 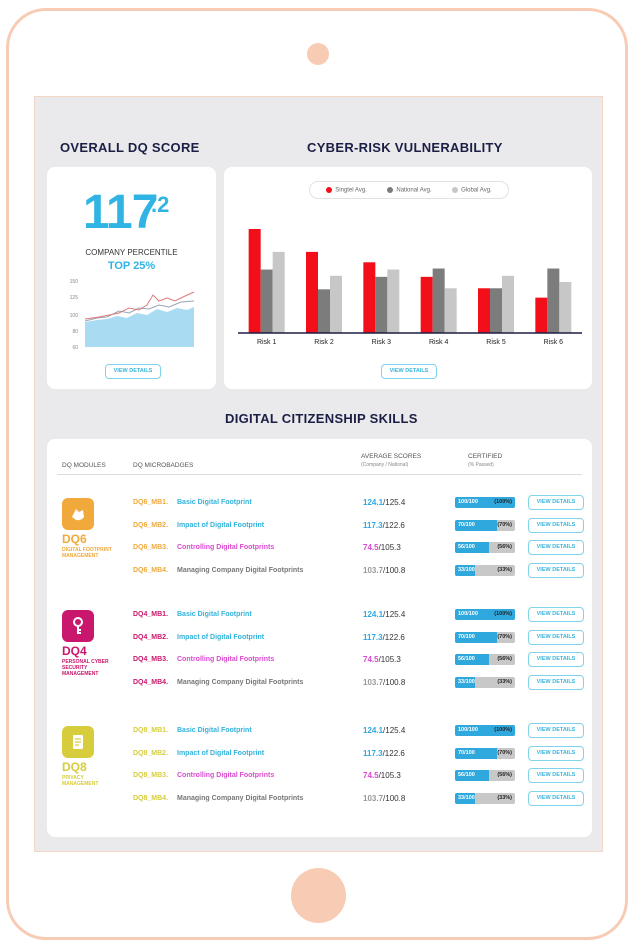 I want to click on certified-progress-bar: 70/100 (70%), so click(x=485, y=525).